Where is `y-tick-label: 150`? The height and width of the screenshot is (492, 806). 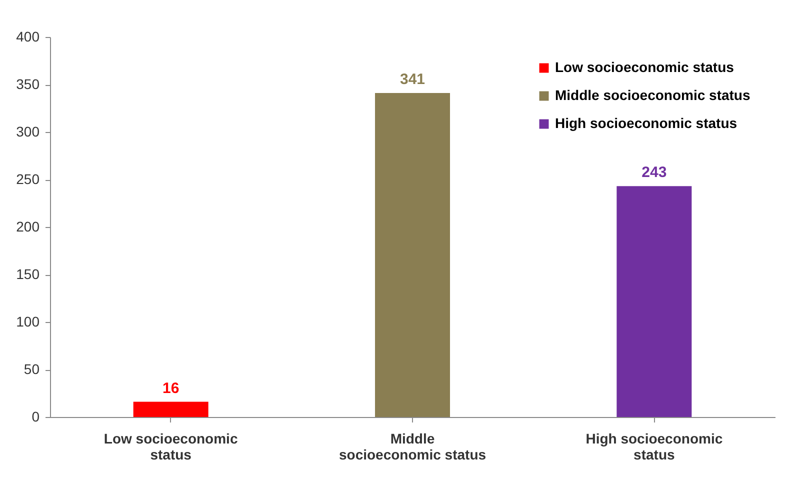 y-tick-label: 150 is located at coordinates (28, 274).